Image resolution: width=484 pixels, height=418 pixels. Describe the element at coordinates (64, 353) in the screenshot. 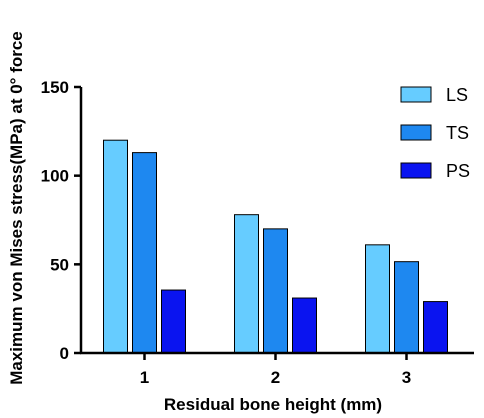

I see `y-tick-label: 0` at that location.